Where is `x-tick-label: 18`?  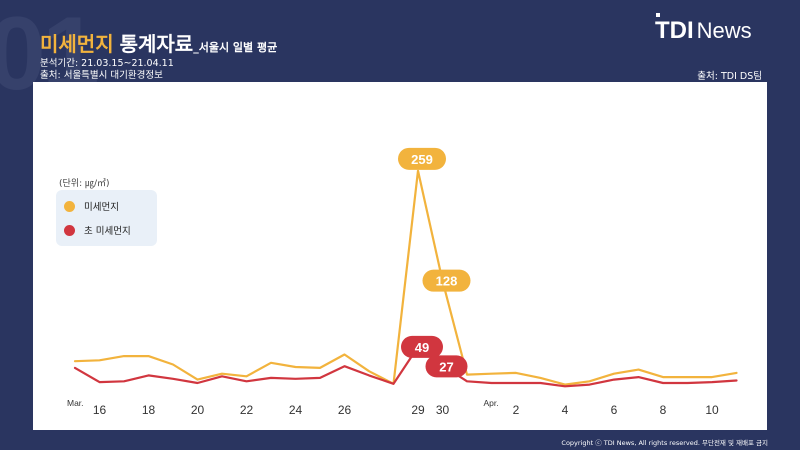
x-tick-label: 18 is located at coordinates (149, 410).